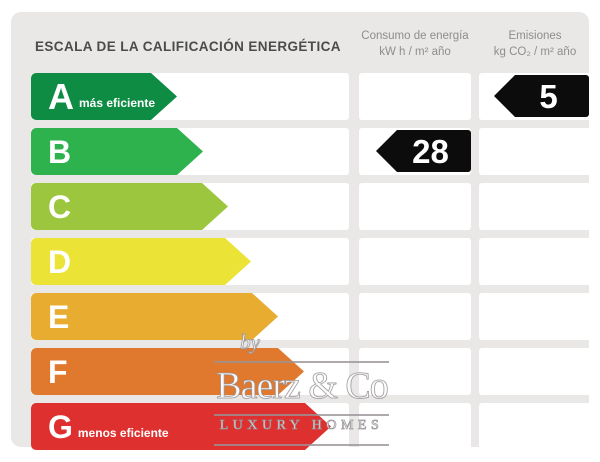 The width and height of the screenshot is (600, 462). I want to click on emisiones-header-line1: Emisiones, so click(535, 36).